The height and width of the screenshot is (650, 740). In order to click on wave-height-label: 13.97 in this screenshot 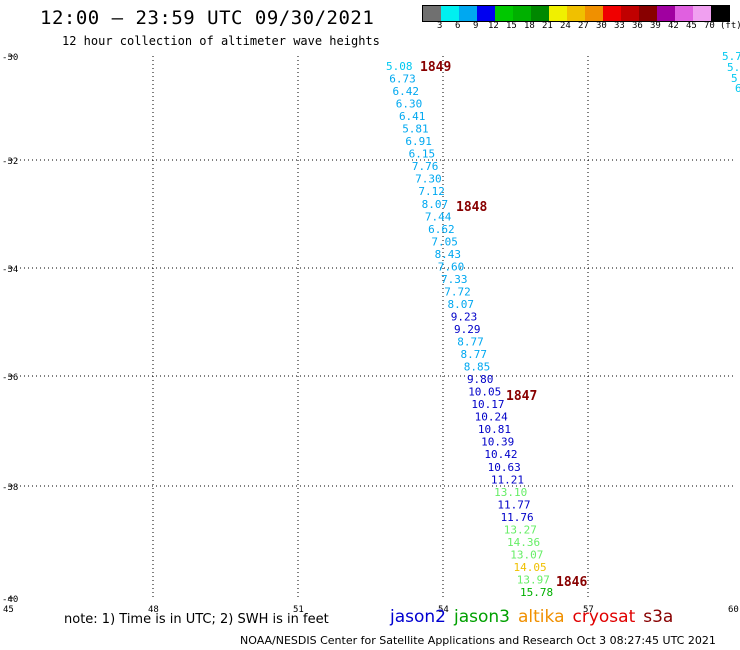, I will do `click(533, 579)`.